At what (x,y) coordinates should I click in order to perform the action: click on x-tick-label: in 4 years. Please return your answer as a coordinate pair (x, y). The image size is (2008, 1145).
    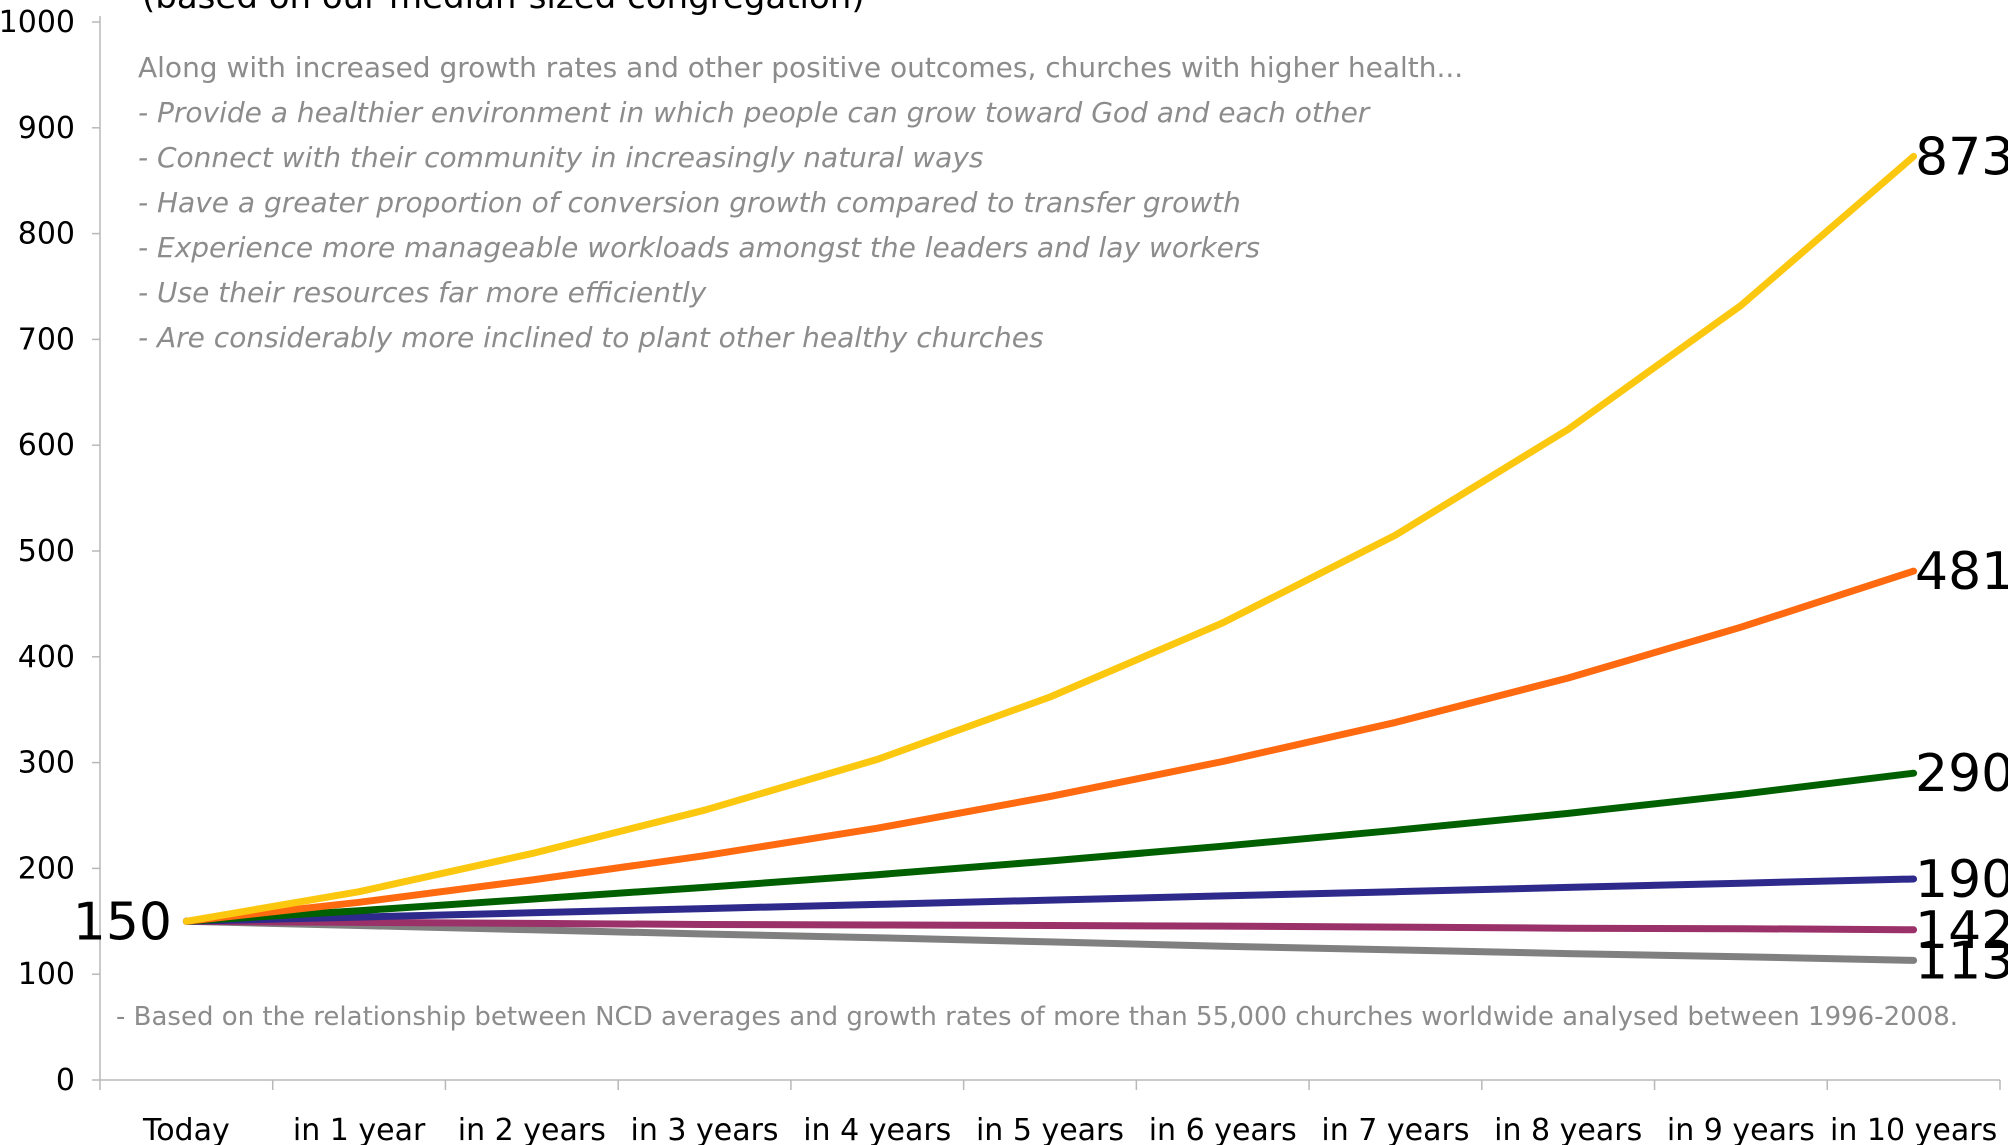
    Looking at the image, I should click on (877, 1129).